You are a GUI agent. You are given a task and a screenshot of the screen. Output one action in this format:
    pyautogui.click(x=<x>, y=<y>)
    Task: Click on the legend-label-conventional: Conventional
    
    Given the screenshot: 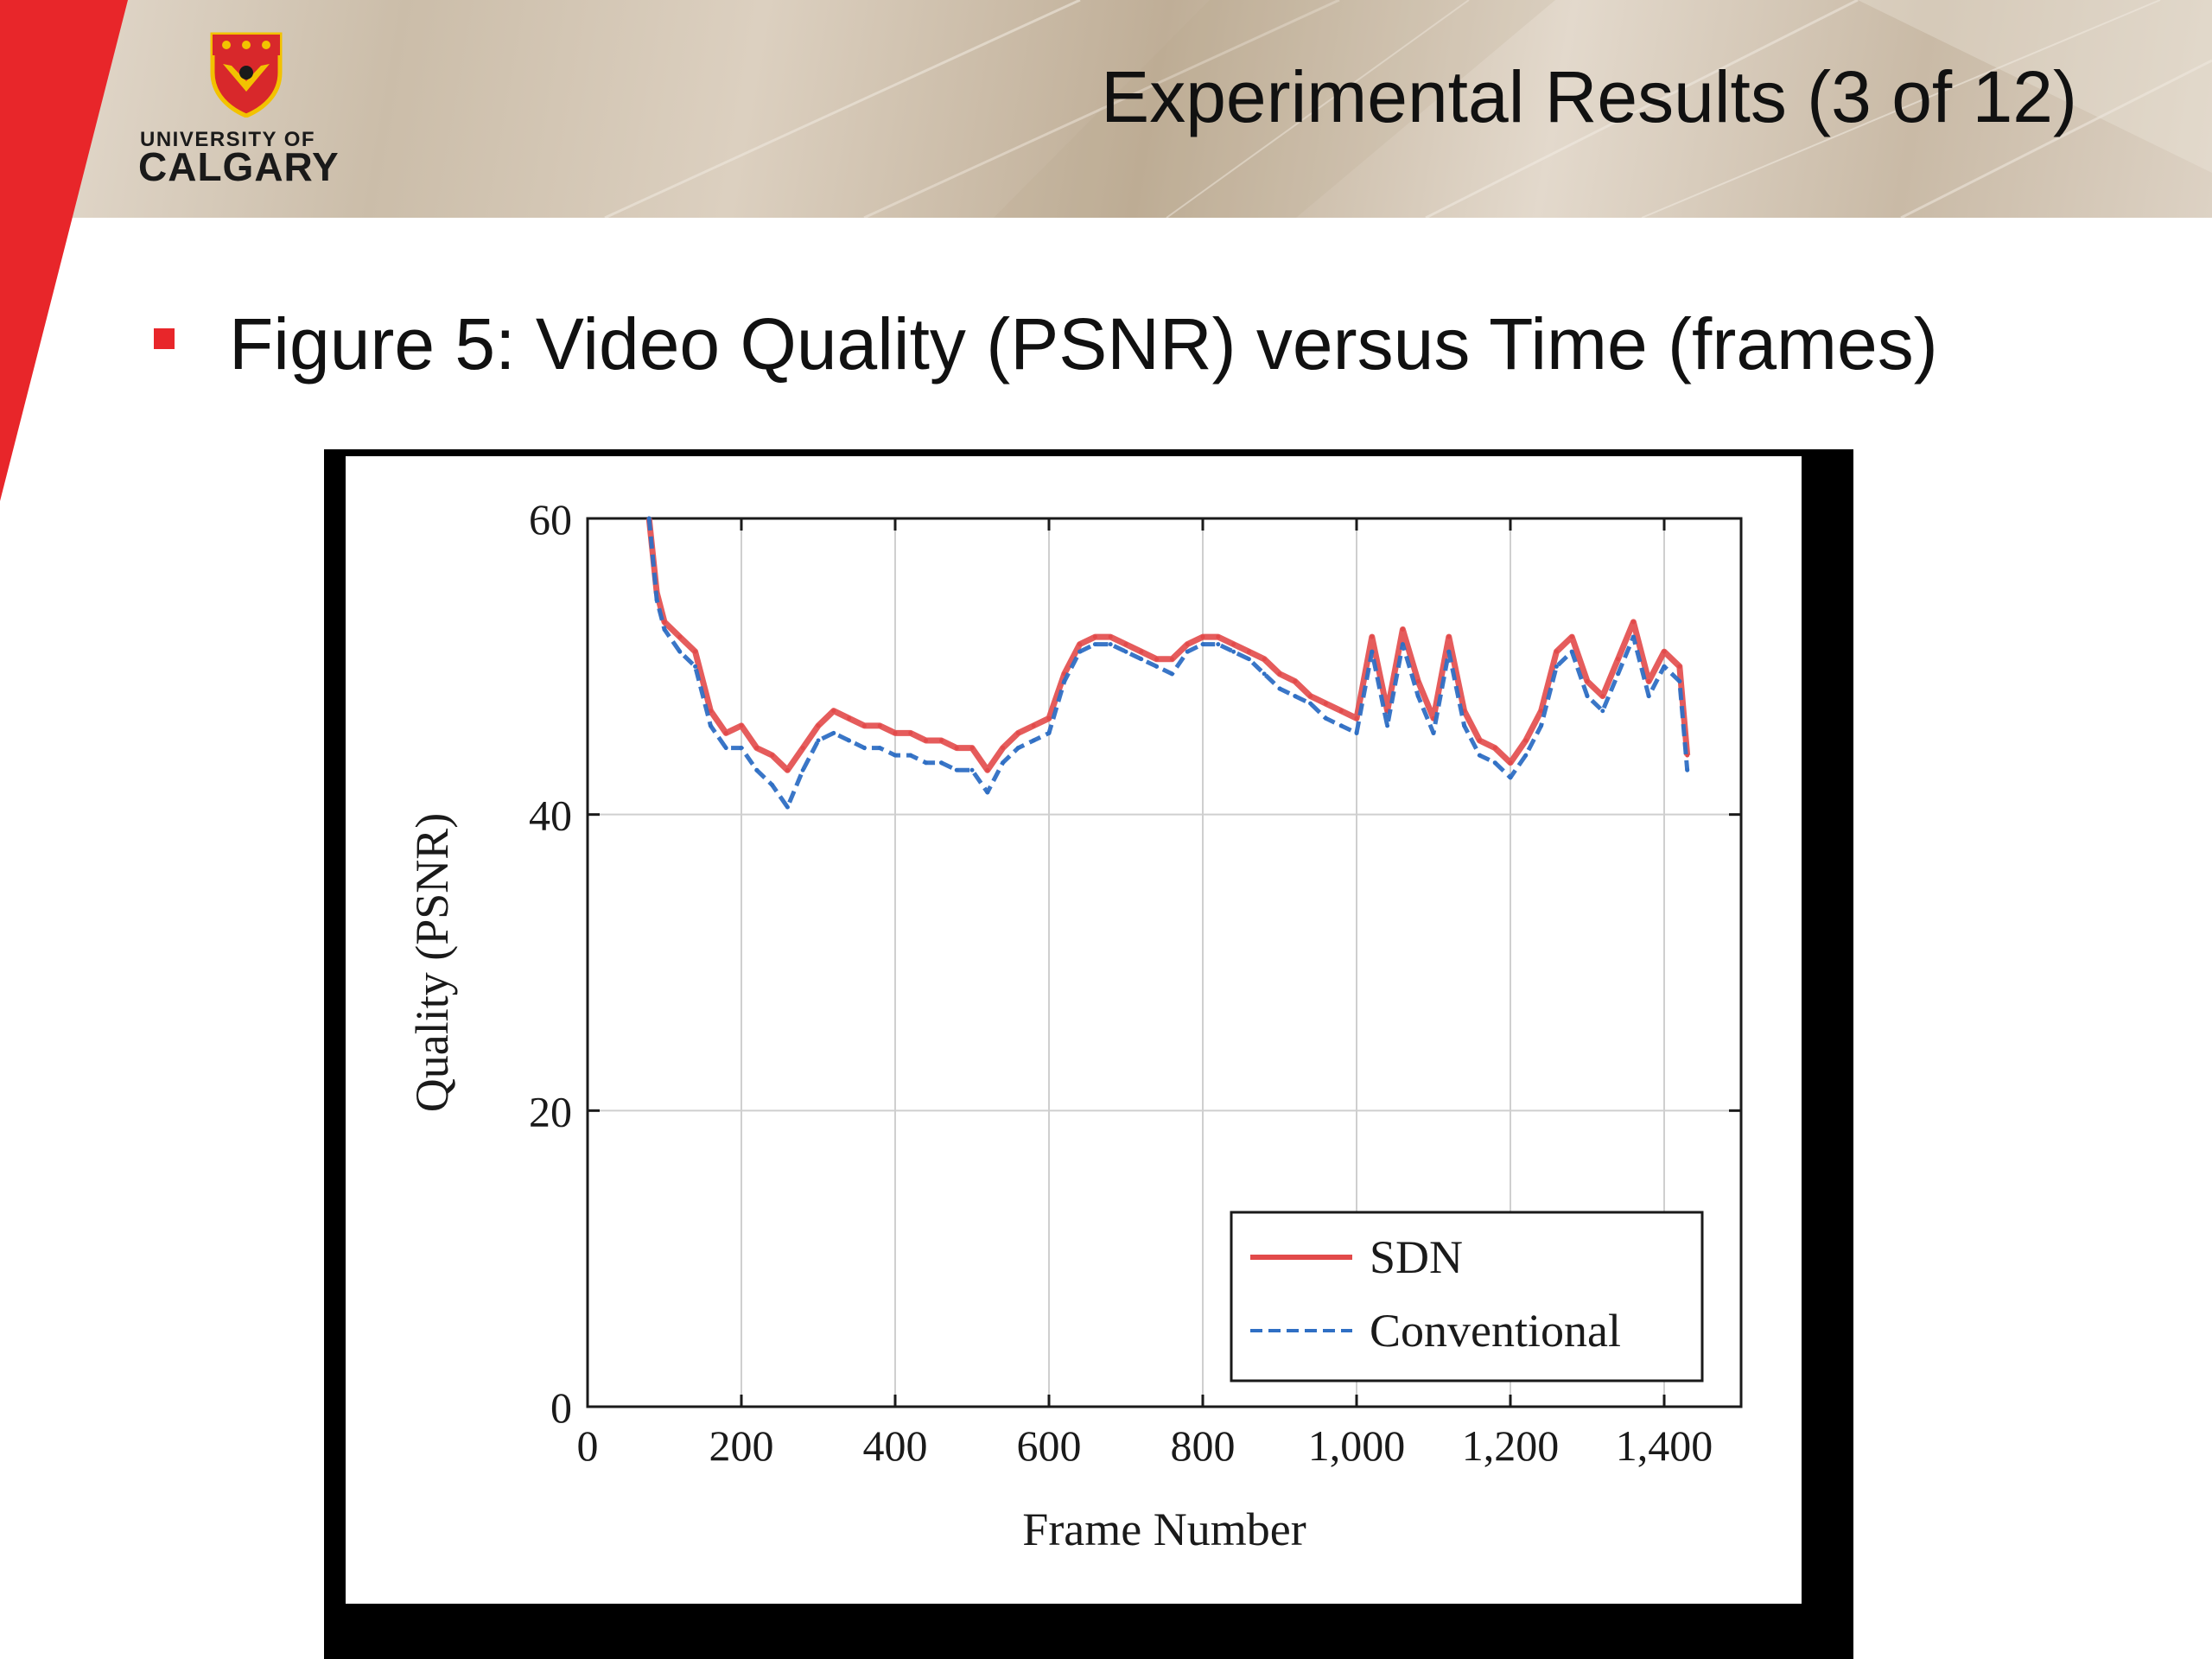 What is the action you would take?
    pyautogui.click(x=1495, y=1331)
    